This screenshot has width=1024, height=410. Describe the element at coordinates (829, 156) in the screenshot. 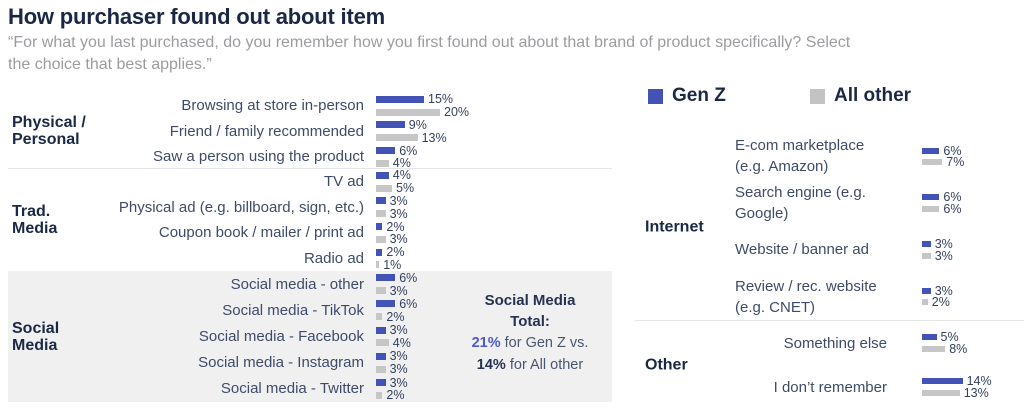

I see `chart-row: E-com marketplace (e.g. Amazon) 6% 7%` at that location.